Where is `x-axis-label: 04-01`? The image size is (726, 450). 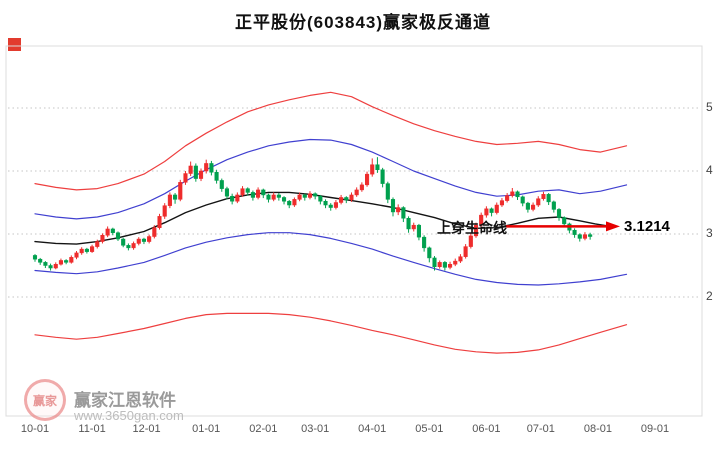
x-axis-label: 04-01 is located at coordinates (372, 429).